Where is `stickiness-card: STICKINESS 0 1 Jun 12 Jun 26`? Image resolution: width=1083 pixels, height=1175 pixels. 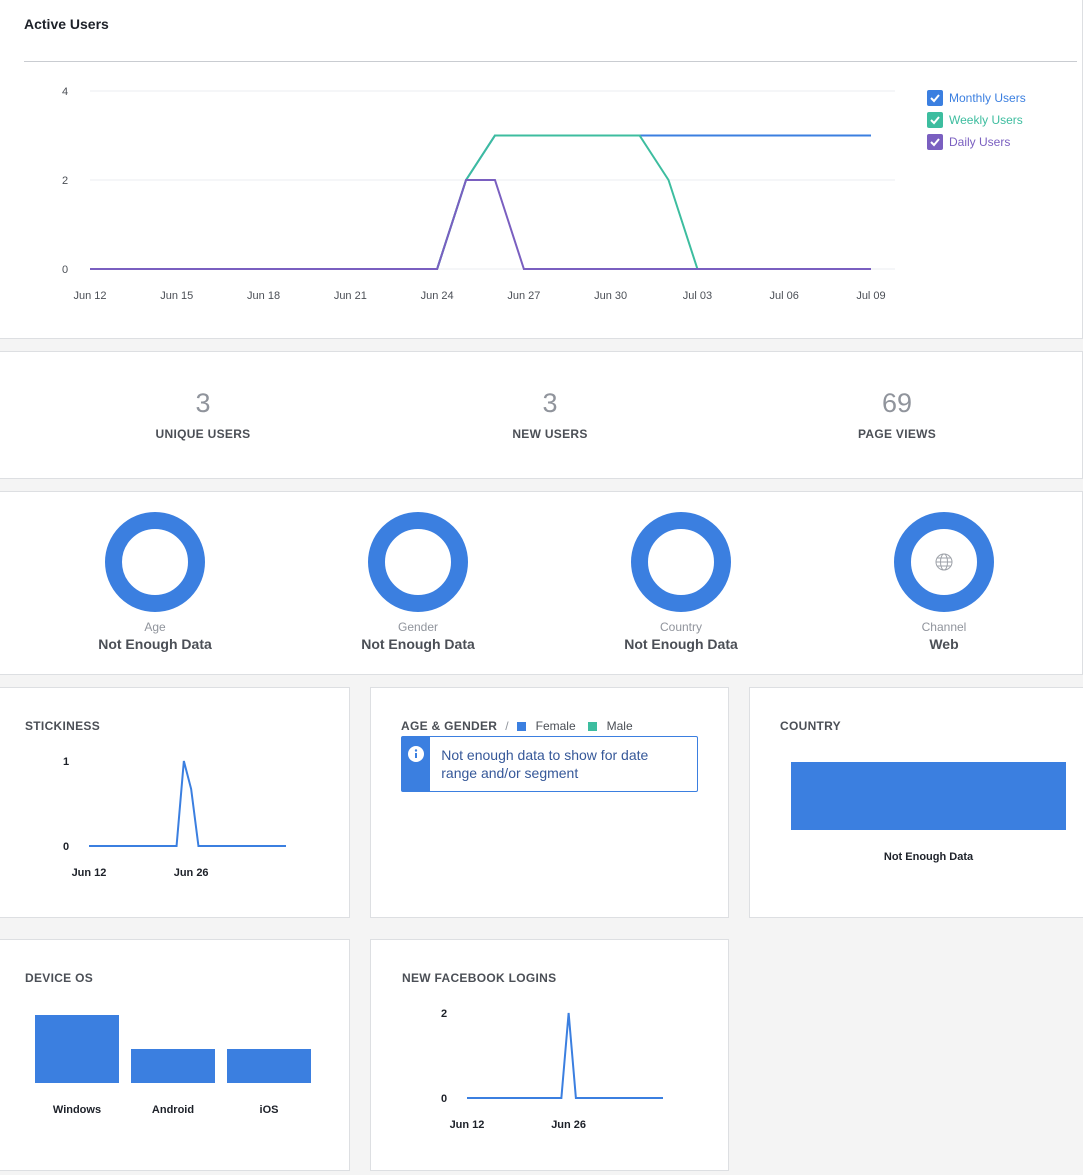 stickiness-card: STICKINESS 0 1 Jun 12 Jun 26 is located at coordinates (175, 802).